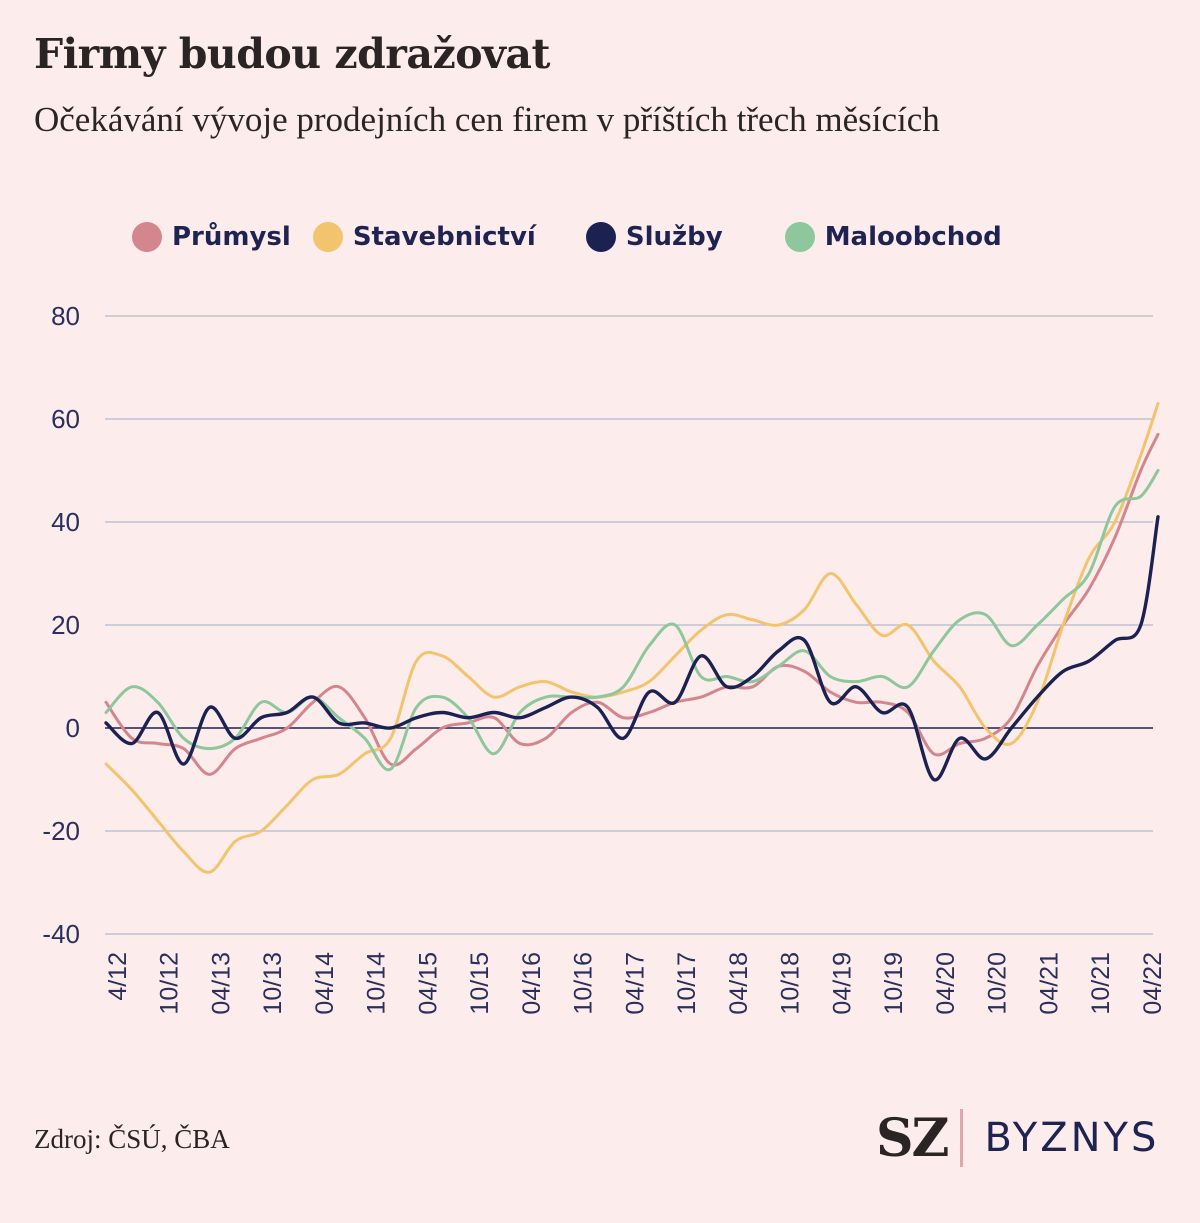 The width and height of the screenshot is (1200, 1223). I want to click on y-tick-label: 20, so click(65, 625).